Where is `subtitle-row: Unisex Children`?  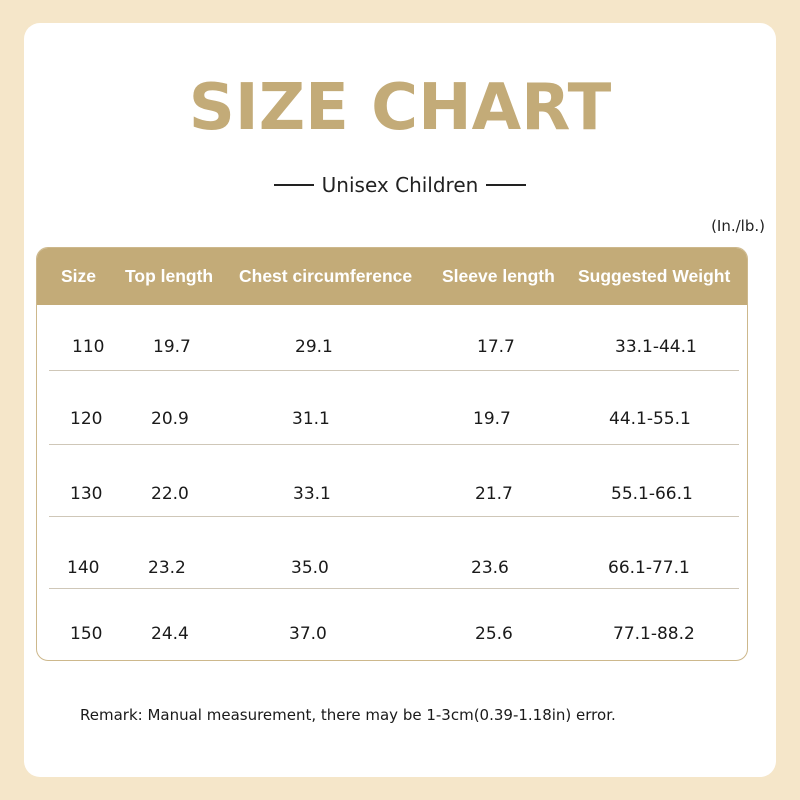
subtitle-row: Unisex Children is located at coordinates (400, 185).